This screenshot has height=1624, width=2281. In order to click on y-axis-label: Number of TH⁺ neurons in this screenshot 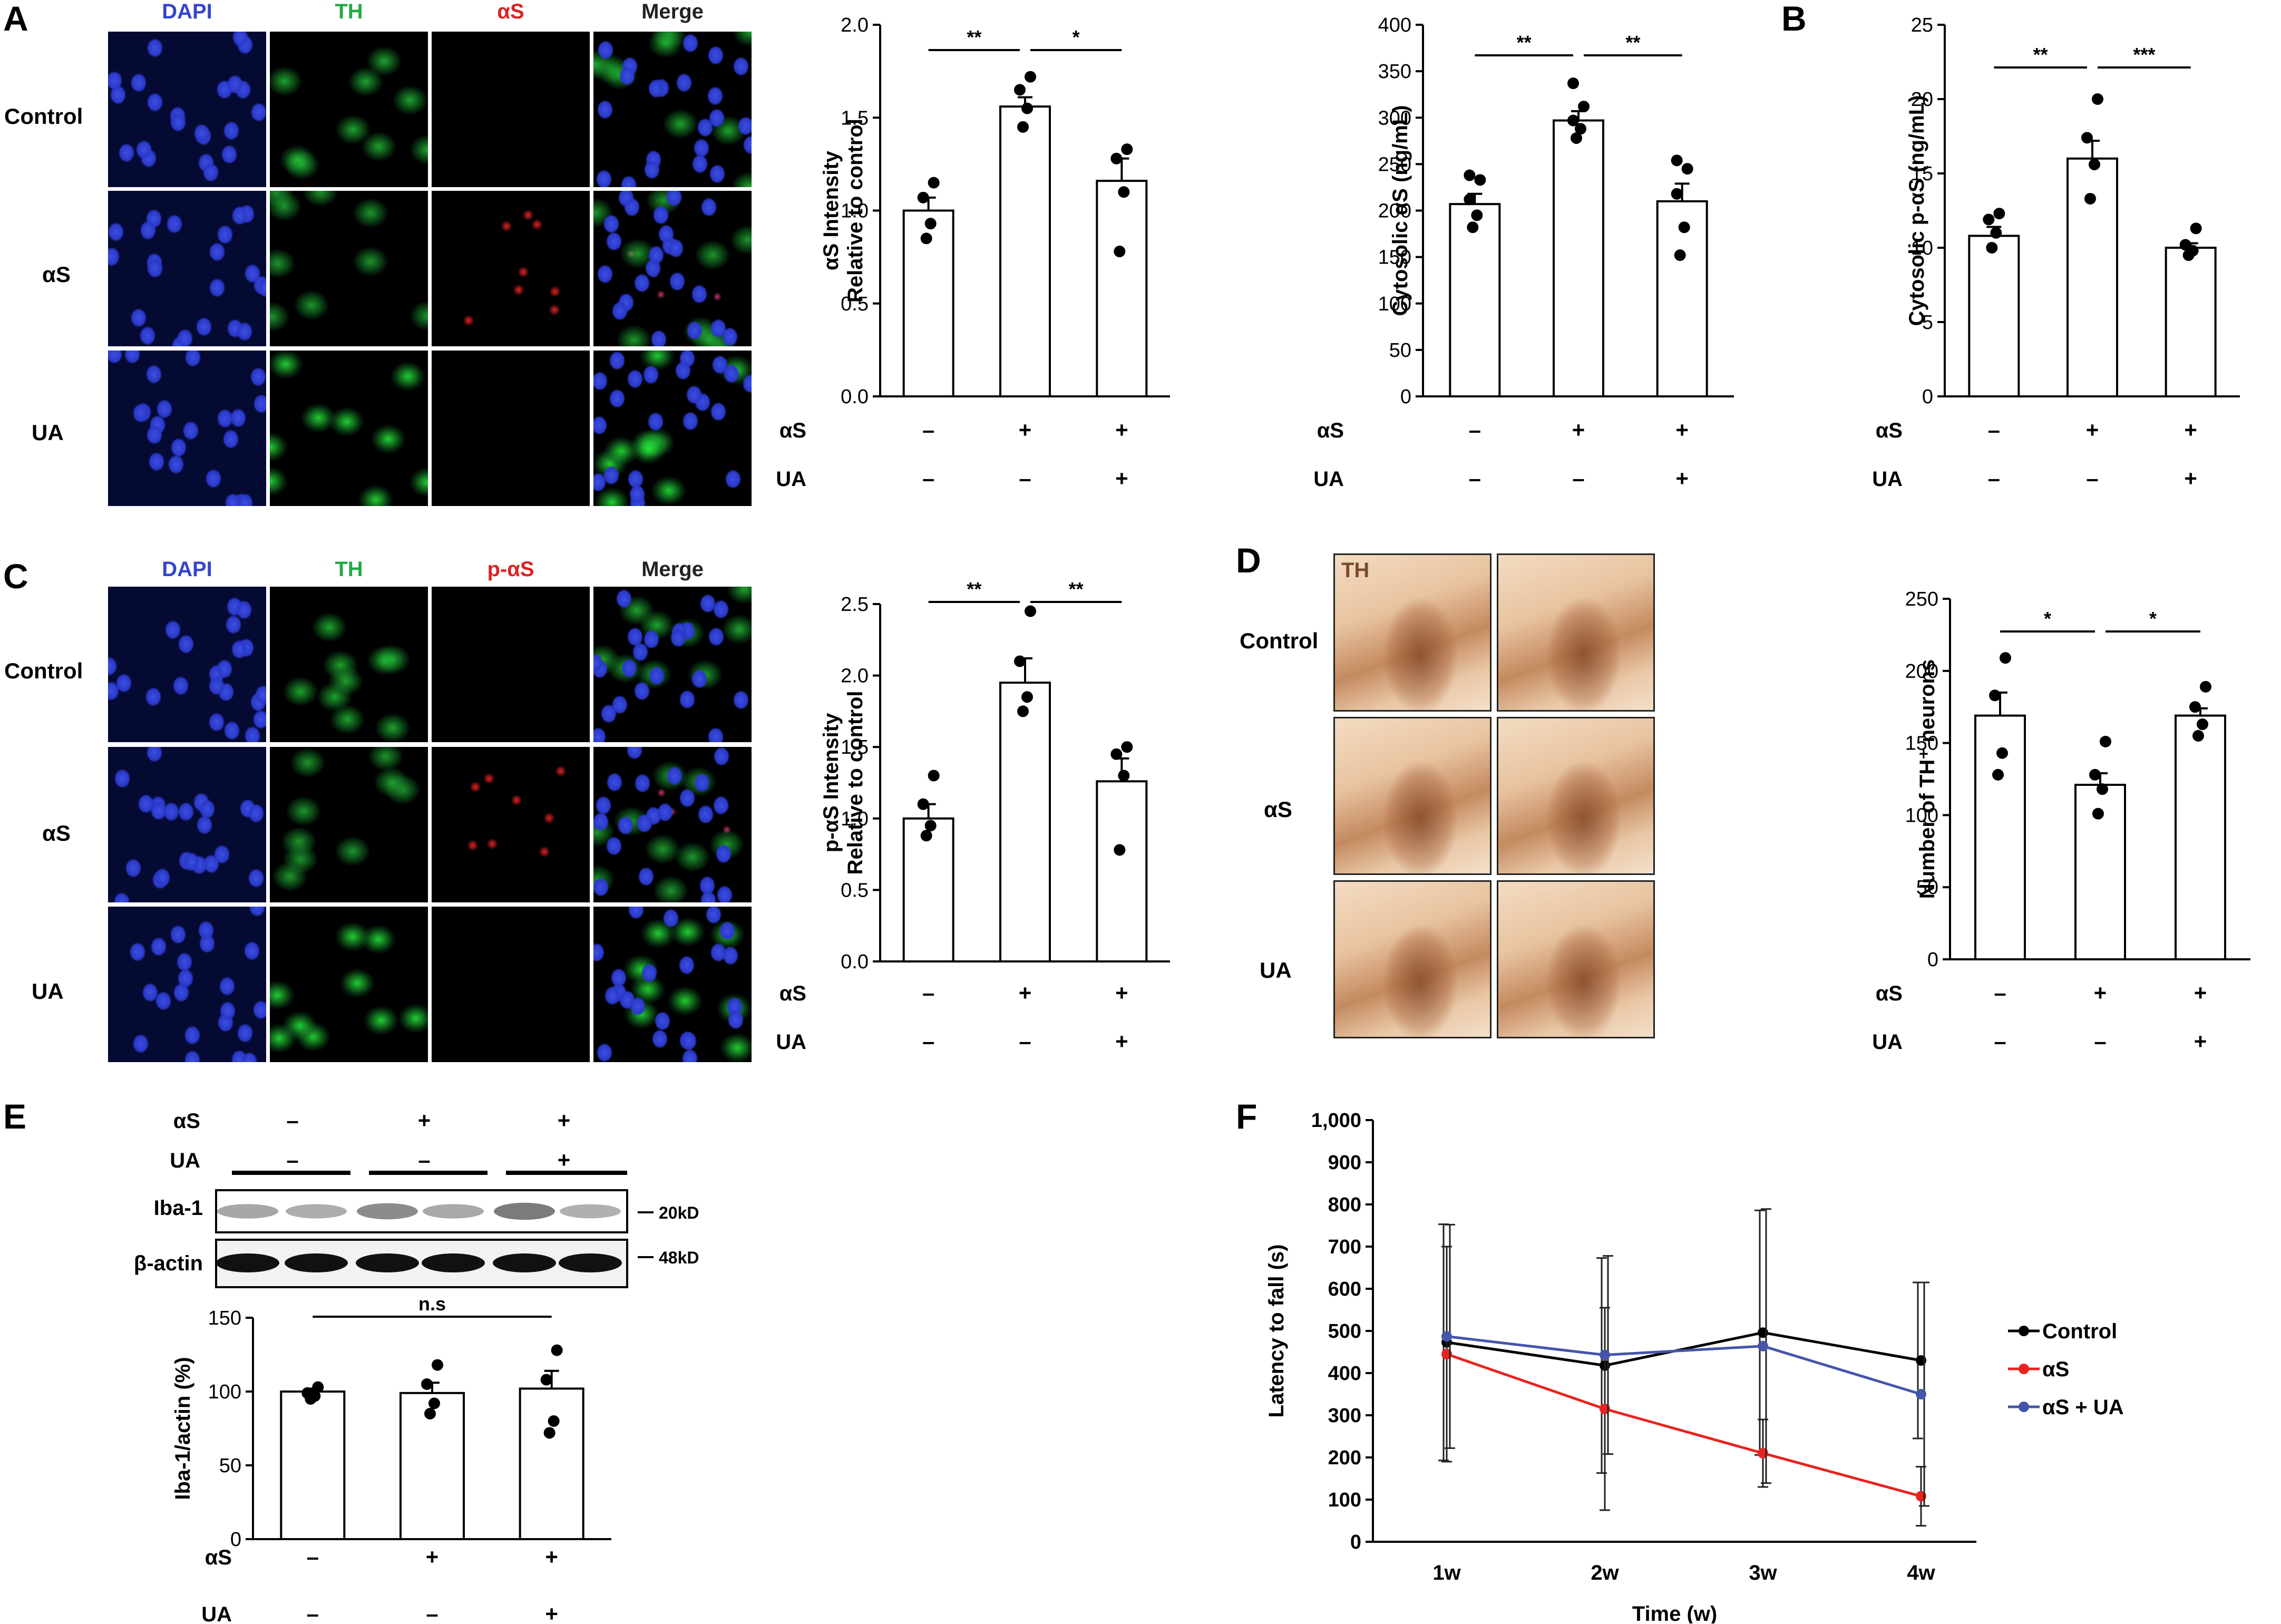, I will do `click(1927, 779)`.